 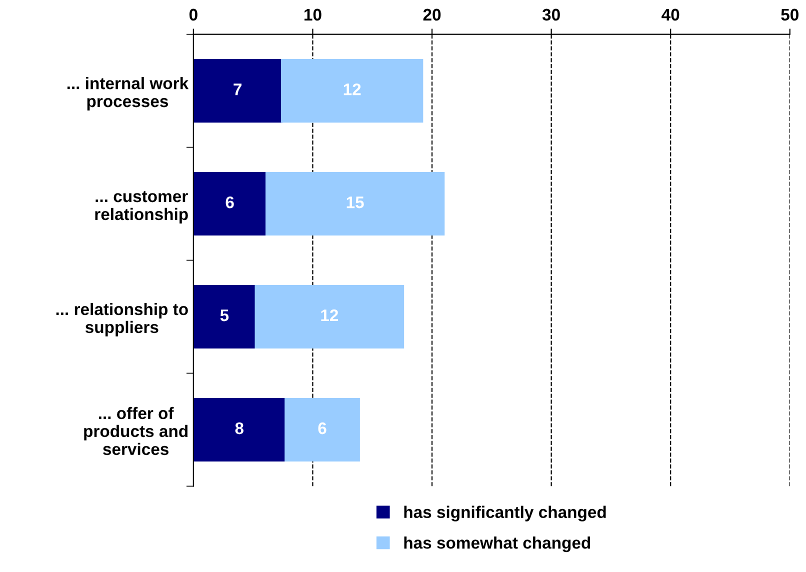 What do you see at coordinates (789, 14) in the screenshot?
I see `x-tick-label: 50` at bounding box center [789, 14].